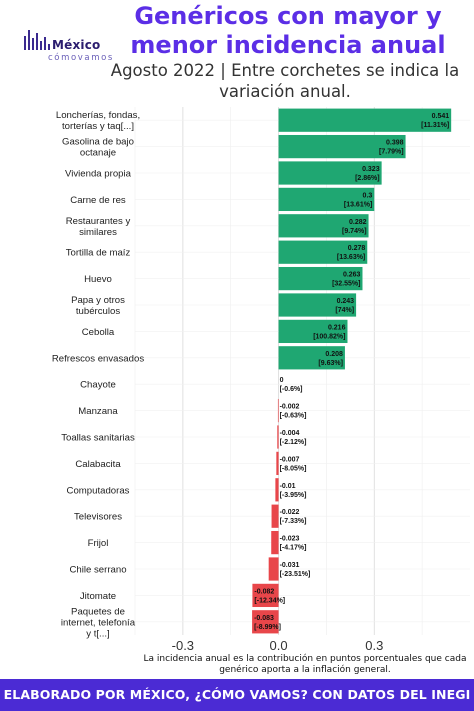  What do you see at coordinates (290, 433) in the screenshot?
I see `value-label: -0.004` at bounding box center [290, 433].